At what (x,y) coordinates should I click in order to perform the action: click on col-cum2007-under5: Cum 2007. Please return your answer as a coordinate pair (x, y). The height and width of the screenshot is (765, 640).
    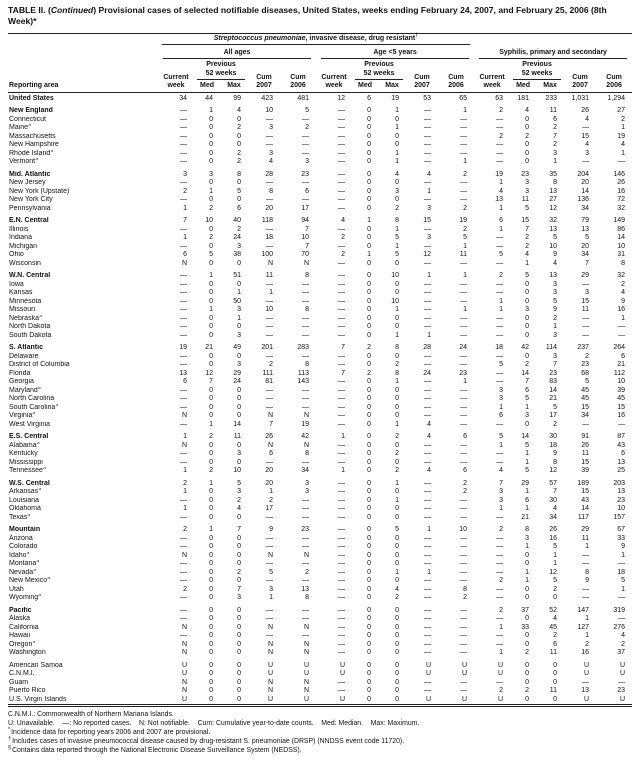
    Looking at the image, I should click on (422, 76).